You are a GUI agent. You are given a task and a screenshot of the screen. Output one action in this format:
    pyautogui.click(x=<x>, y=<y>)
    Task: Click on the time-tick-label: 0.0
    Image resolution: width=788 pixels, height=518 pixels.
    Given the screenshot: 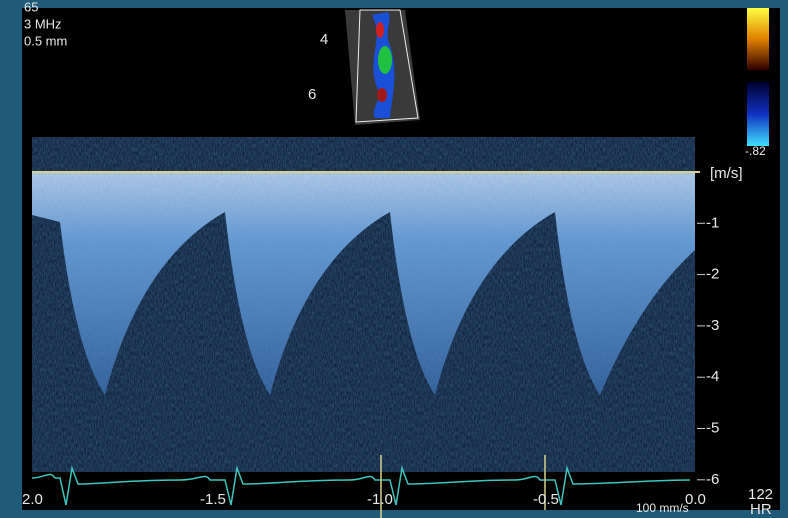 What is the action you would take?
    pyautogui.click(x=695, y=499)
    